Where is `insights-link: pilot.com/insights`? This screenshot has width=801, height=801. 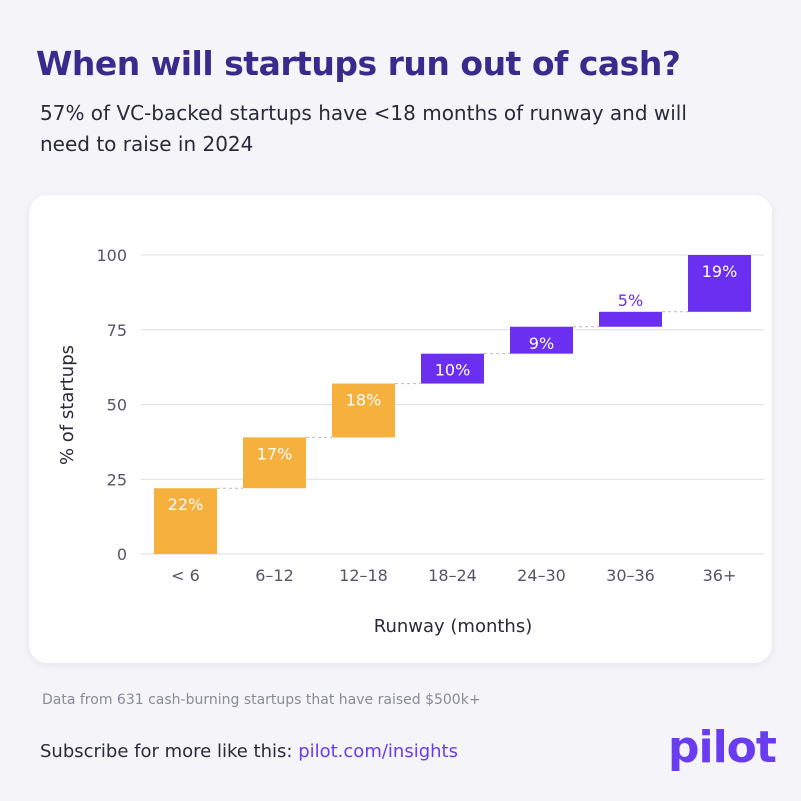 insights-link: pilot.com/insights is located at coordinates (378, 751).